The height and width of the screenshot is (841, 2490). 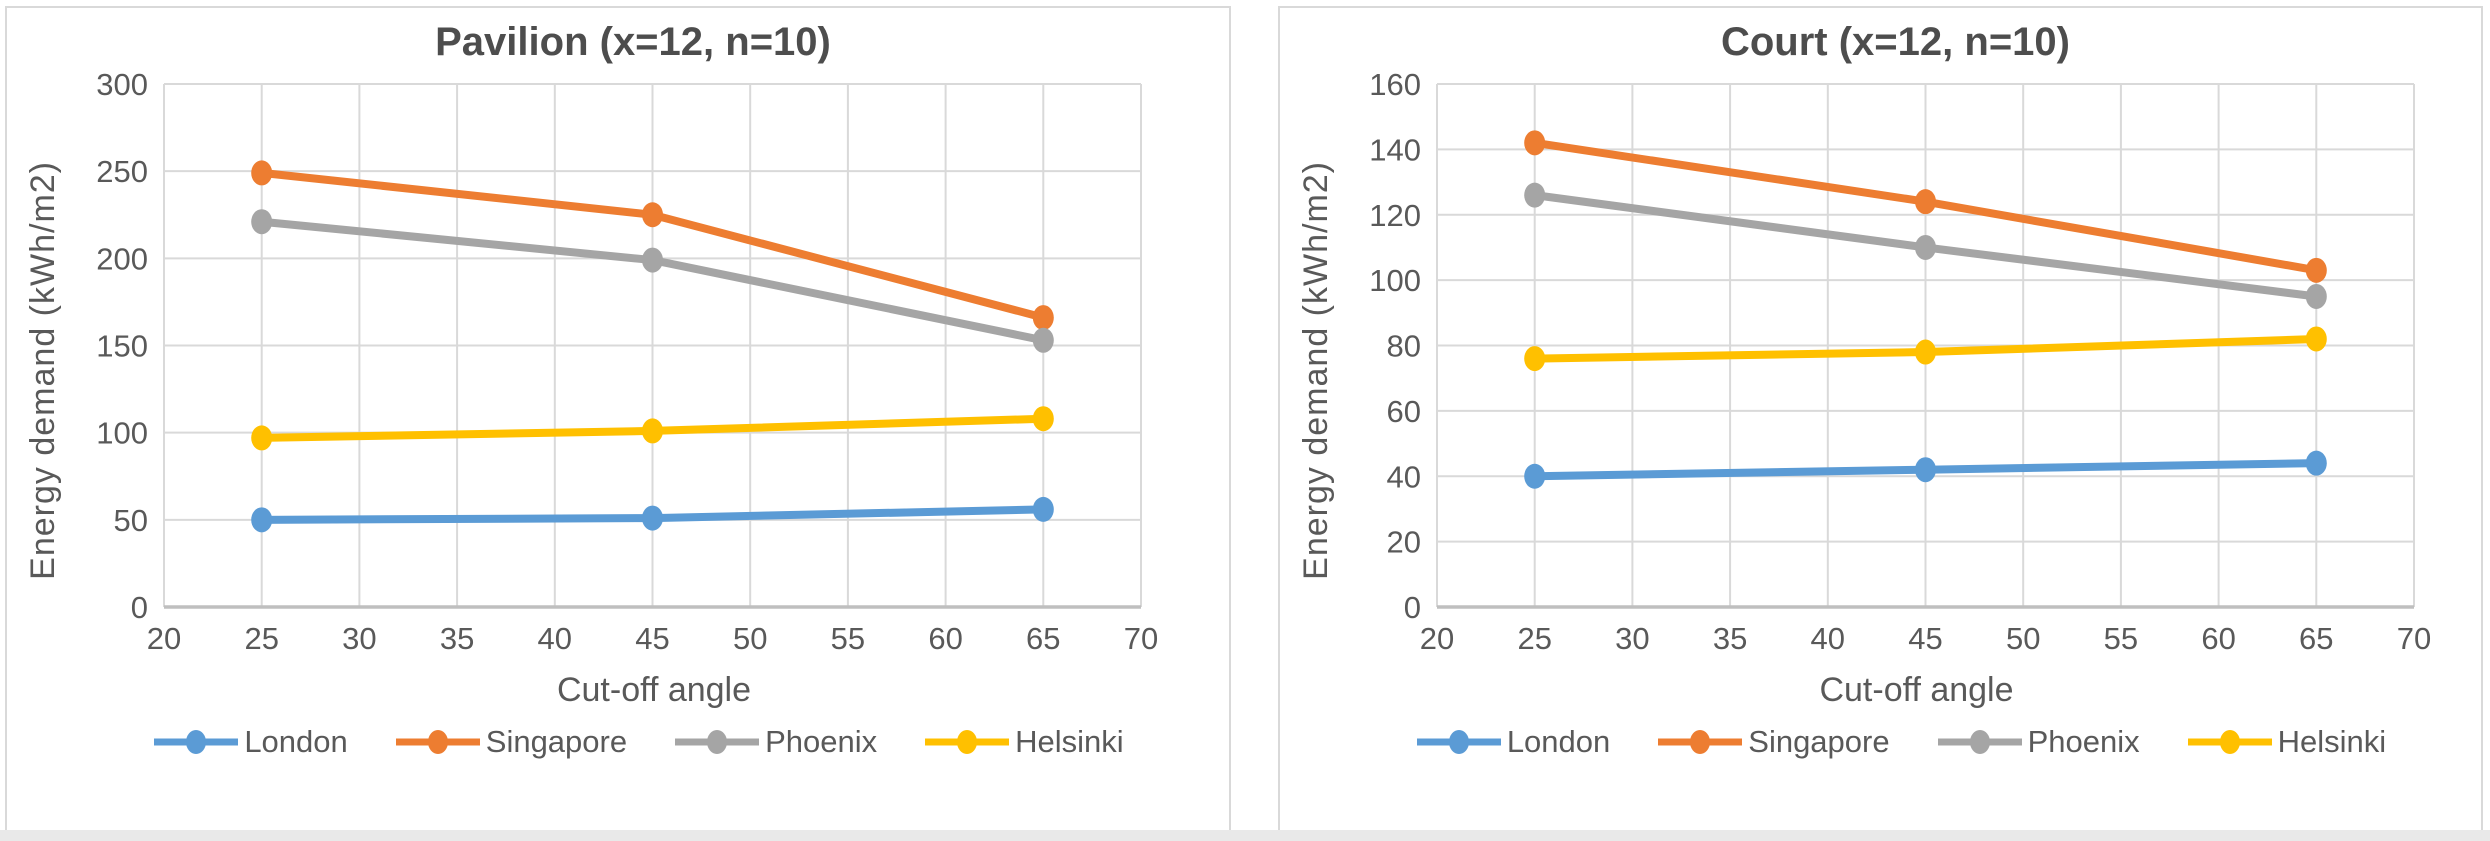 What do you see at coordinates (1895, 42) in the screenshot?
I see `chart-title: Court (x=12, n=10)` at bounding box center [1895, 42].